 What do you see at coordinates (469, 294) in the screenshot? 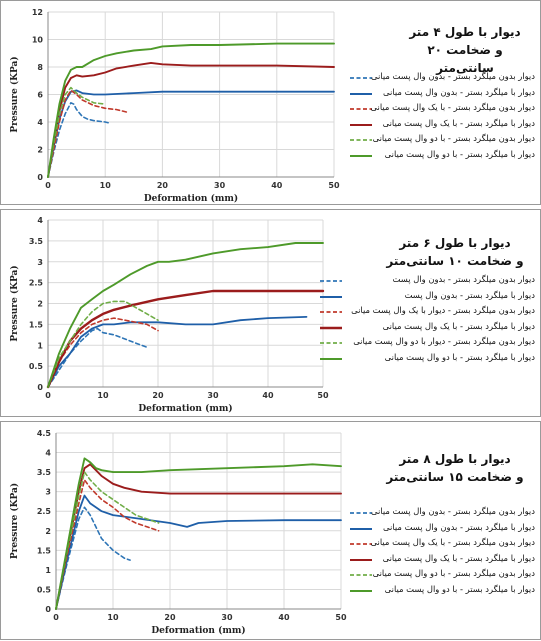
I see `chart-2-legend-label: دیوار با میلگرد بستر - بدون وال پست` at bounding box center [469, 294].